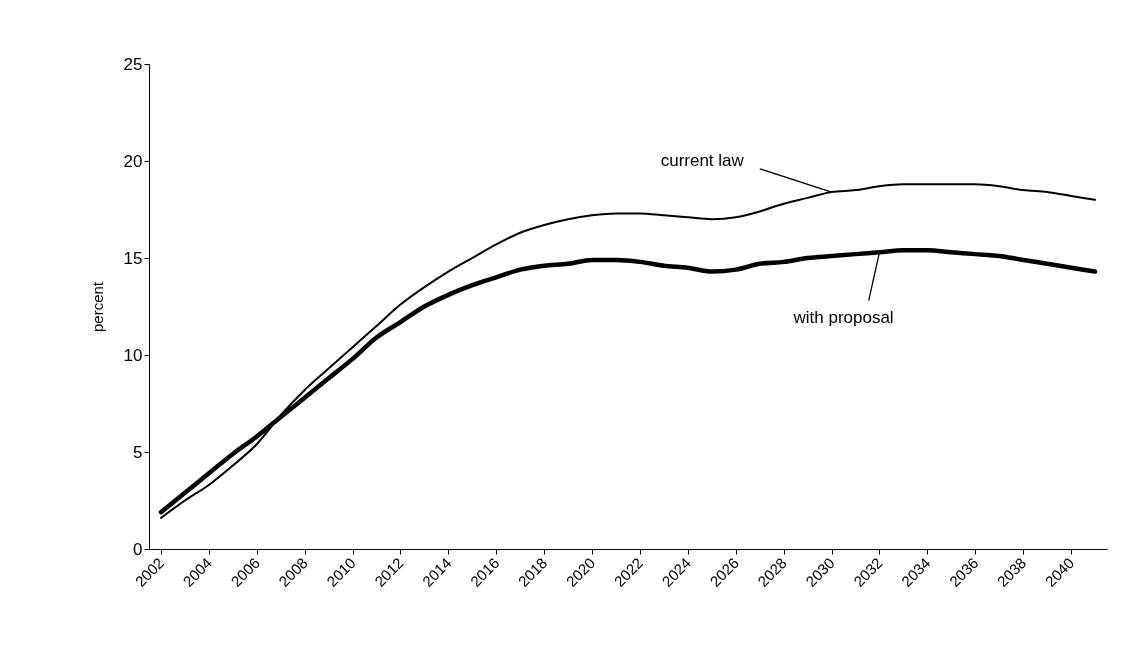 This screenshot has height=670, width=1135. What do you see at coordinates (133, 355) in the screenshot?
I see `y-tick-label: 10` at bounding box center [133, 355].